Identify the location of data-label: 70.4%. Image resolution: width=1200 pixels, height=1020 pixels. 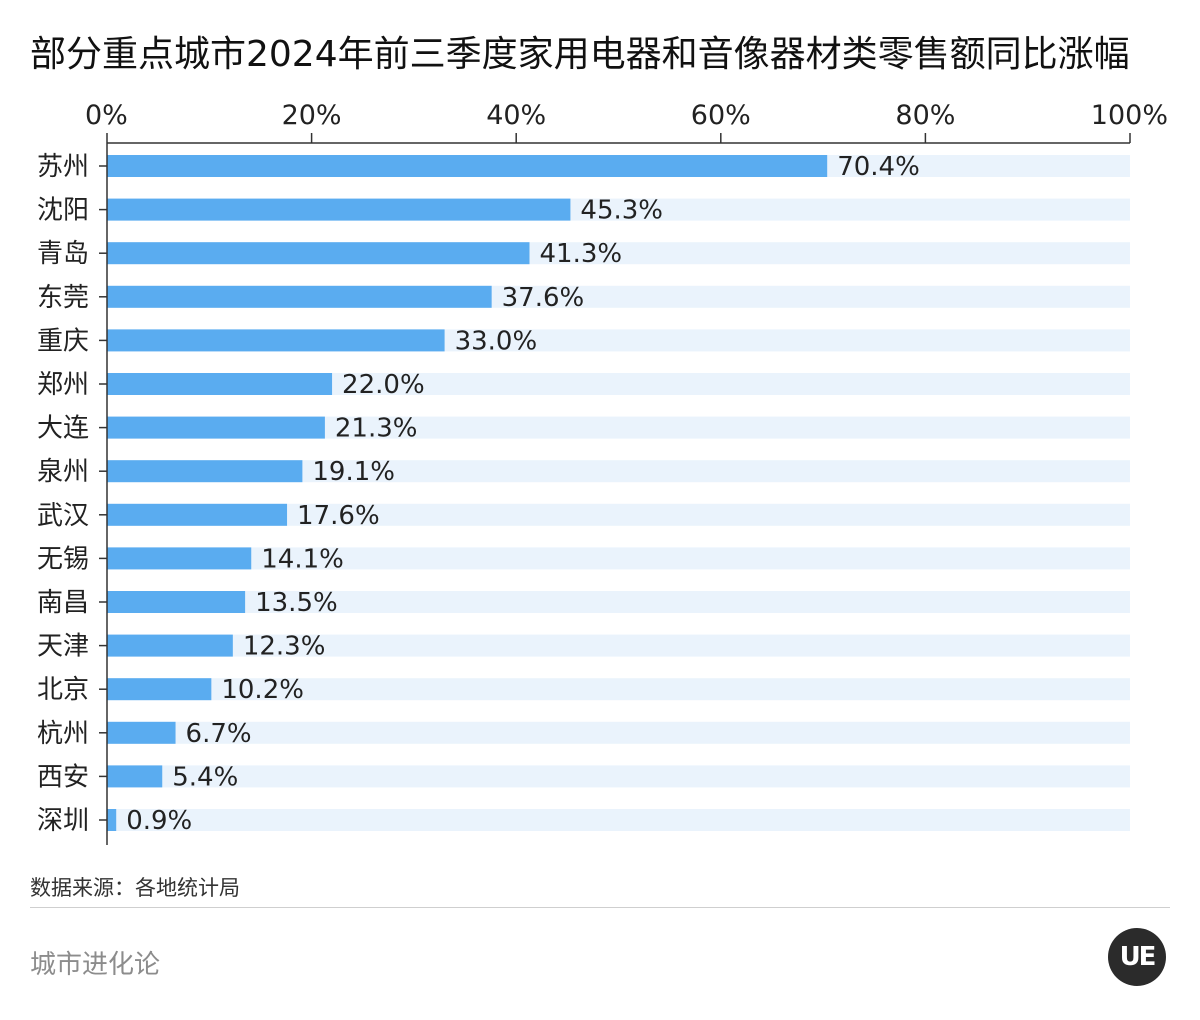
(878, 167).